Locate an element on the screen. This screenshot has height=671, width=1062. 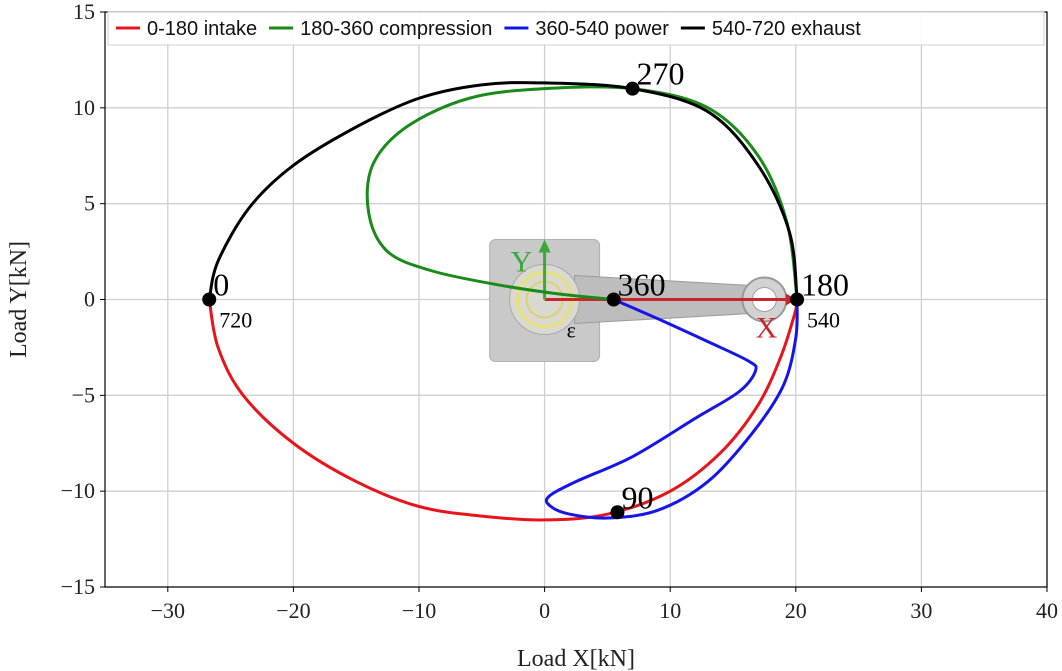
y-tick-label: 5 is located at coordinates (89, 203).